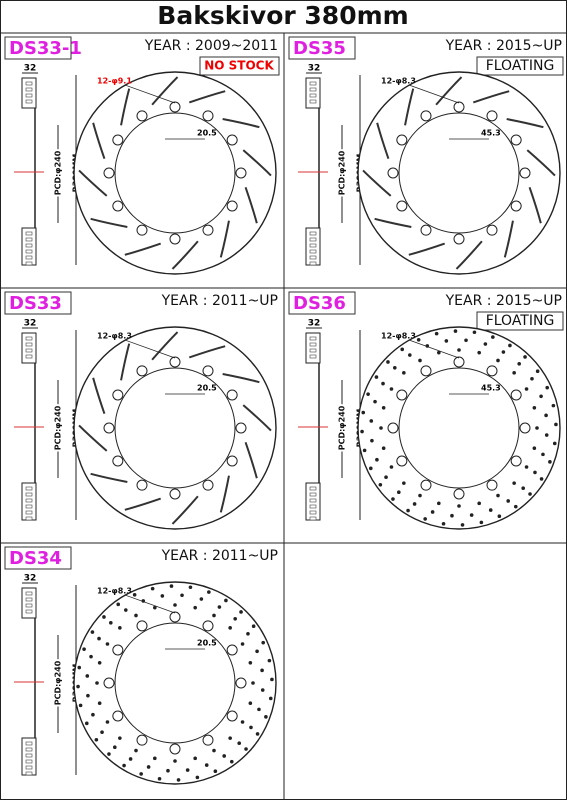 Image resolution: width=567 pixels, height=800 pixels. I want to click on holes: 12-φ8.3, so click(398, 81).